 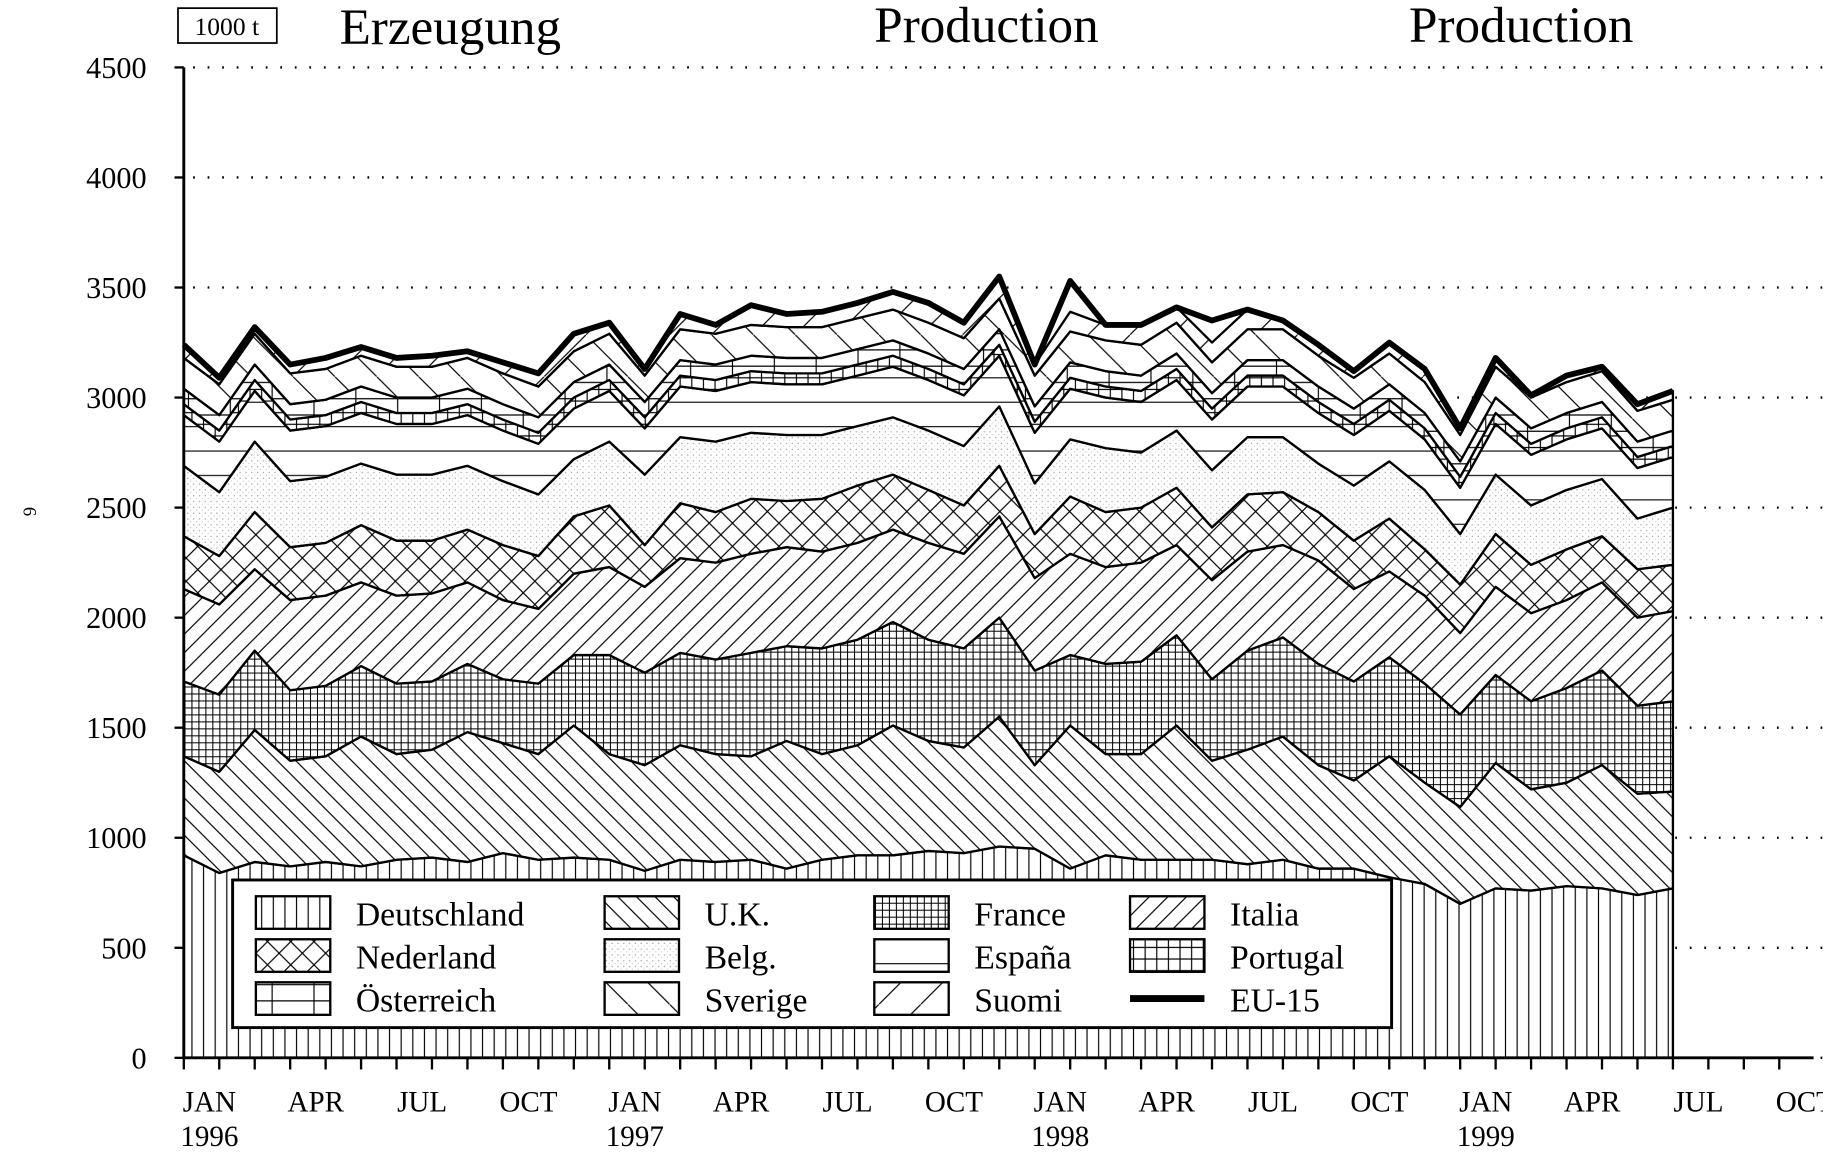 I want to click on y-tick-label: 4000, so click(x=116, y=178).